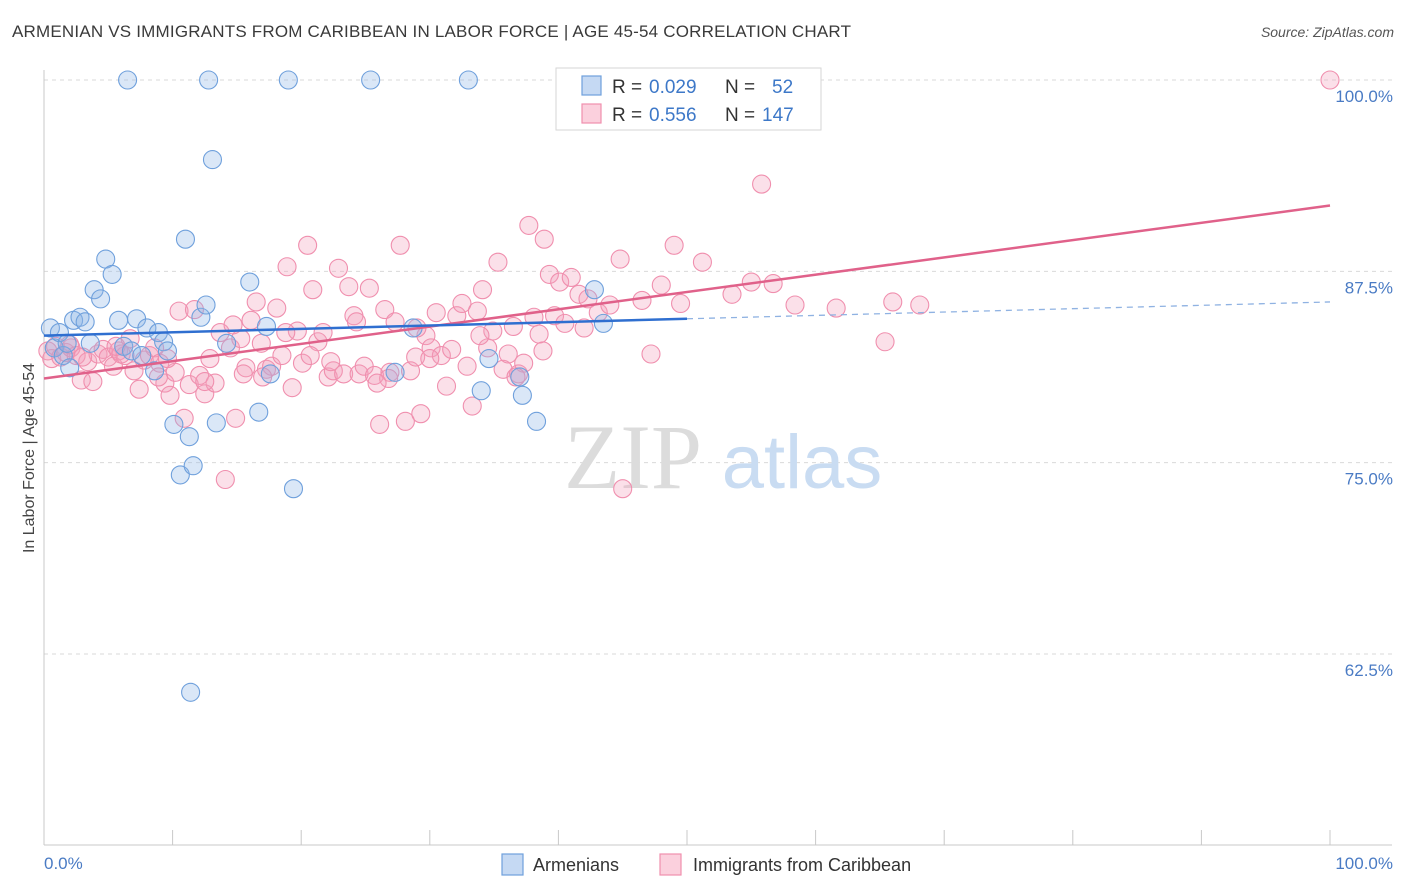 Image resolution: width=1406 pixels, height=892 pixels. I want to click on x-tick-label-min: 0.0%, so click(63, 863).